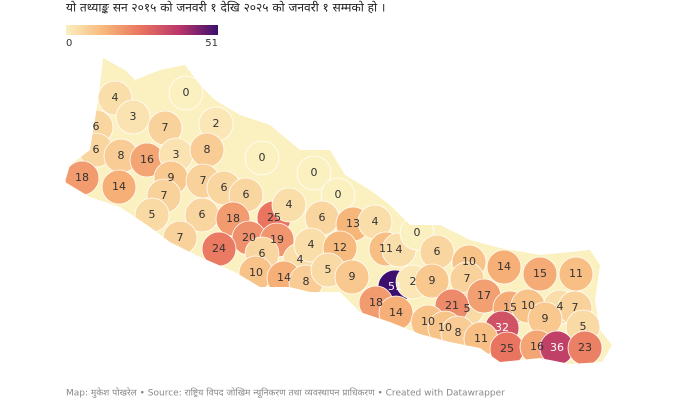 This screenshot has width=680, height=413. Describe the element at coordinates (69, 43) in the screenshot. I see `legend-min: 0` at that location.